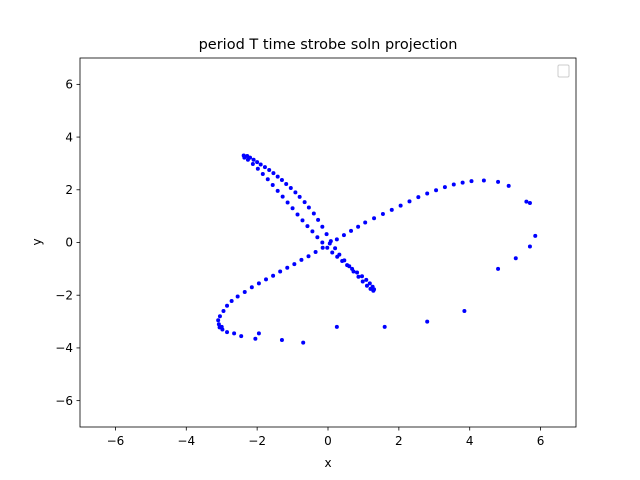  I want to click on x-tick-label: −6, so click(116, 441).